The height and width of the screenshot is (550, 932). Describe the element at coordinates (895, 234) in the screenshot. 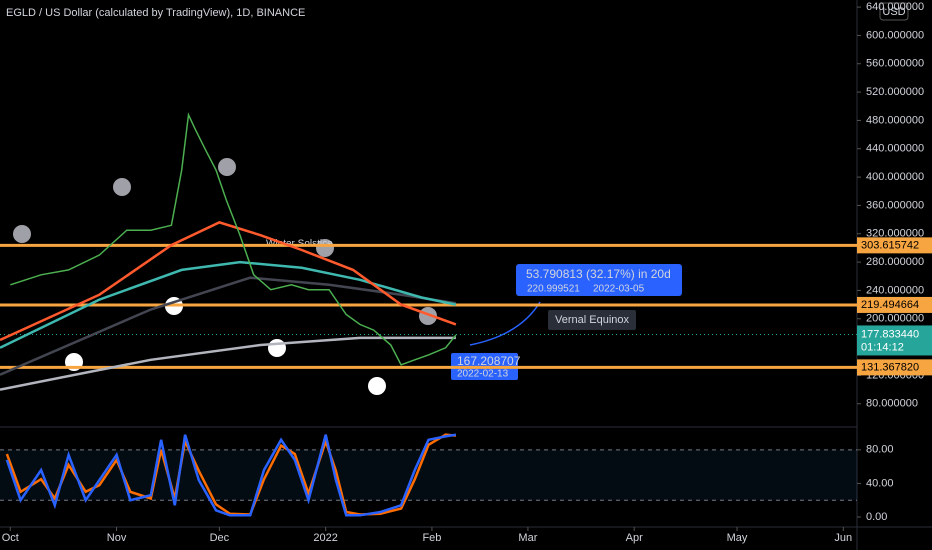

I see `y-tick-label: 320.000000` at that location.